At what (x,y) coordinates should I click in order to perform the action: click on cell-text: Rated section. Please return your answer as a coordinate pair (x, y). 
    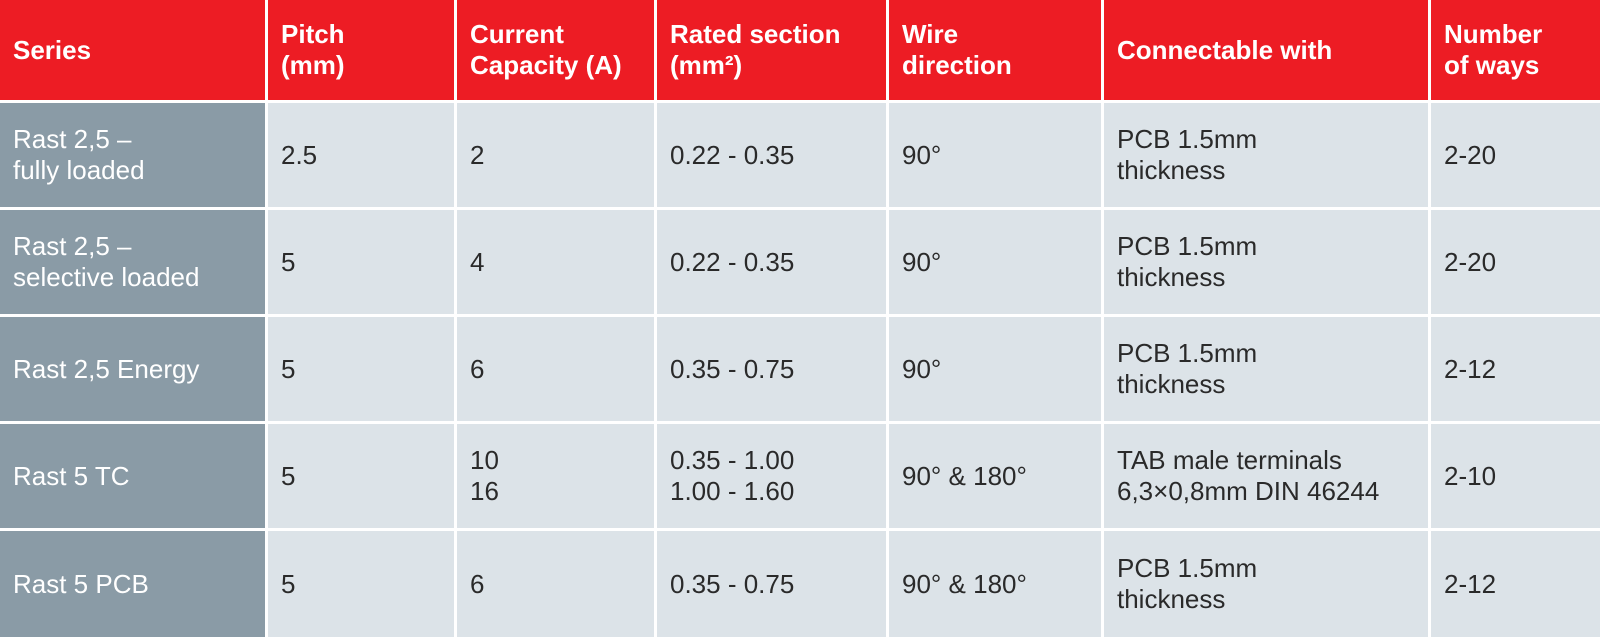
    Looking at the image, I should click on (755, 34).